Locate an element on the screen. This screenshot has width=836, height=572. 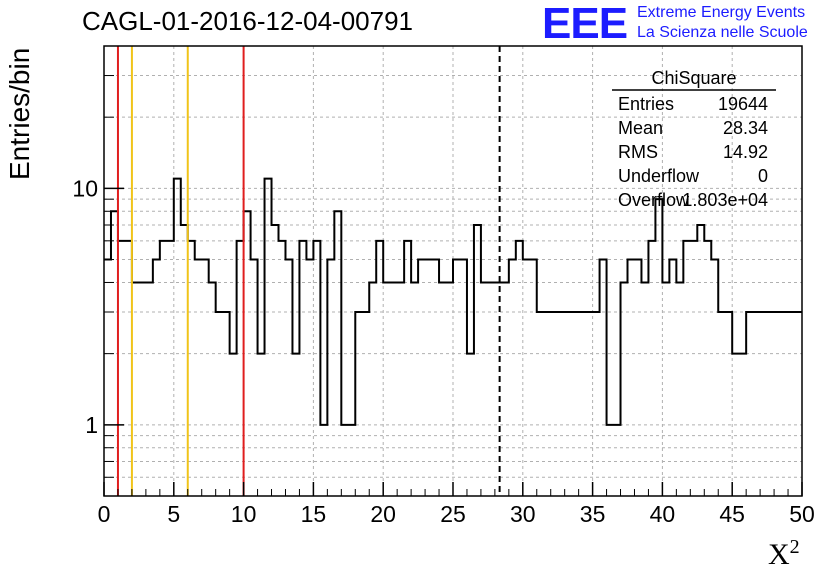
stats-label: Overflow is located at coordinates (654, 200).